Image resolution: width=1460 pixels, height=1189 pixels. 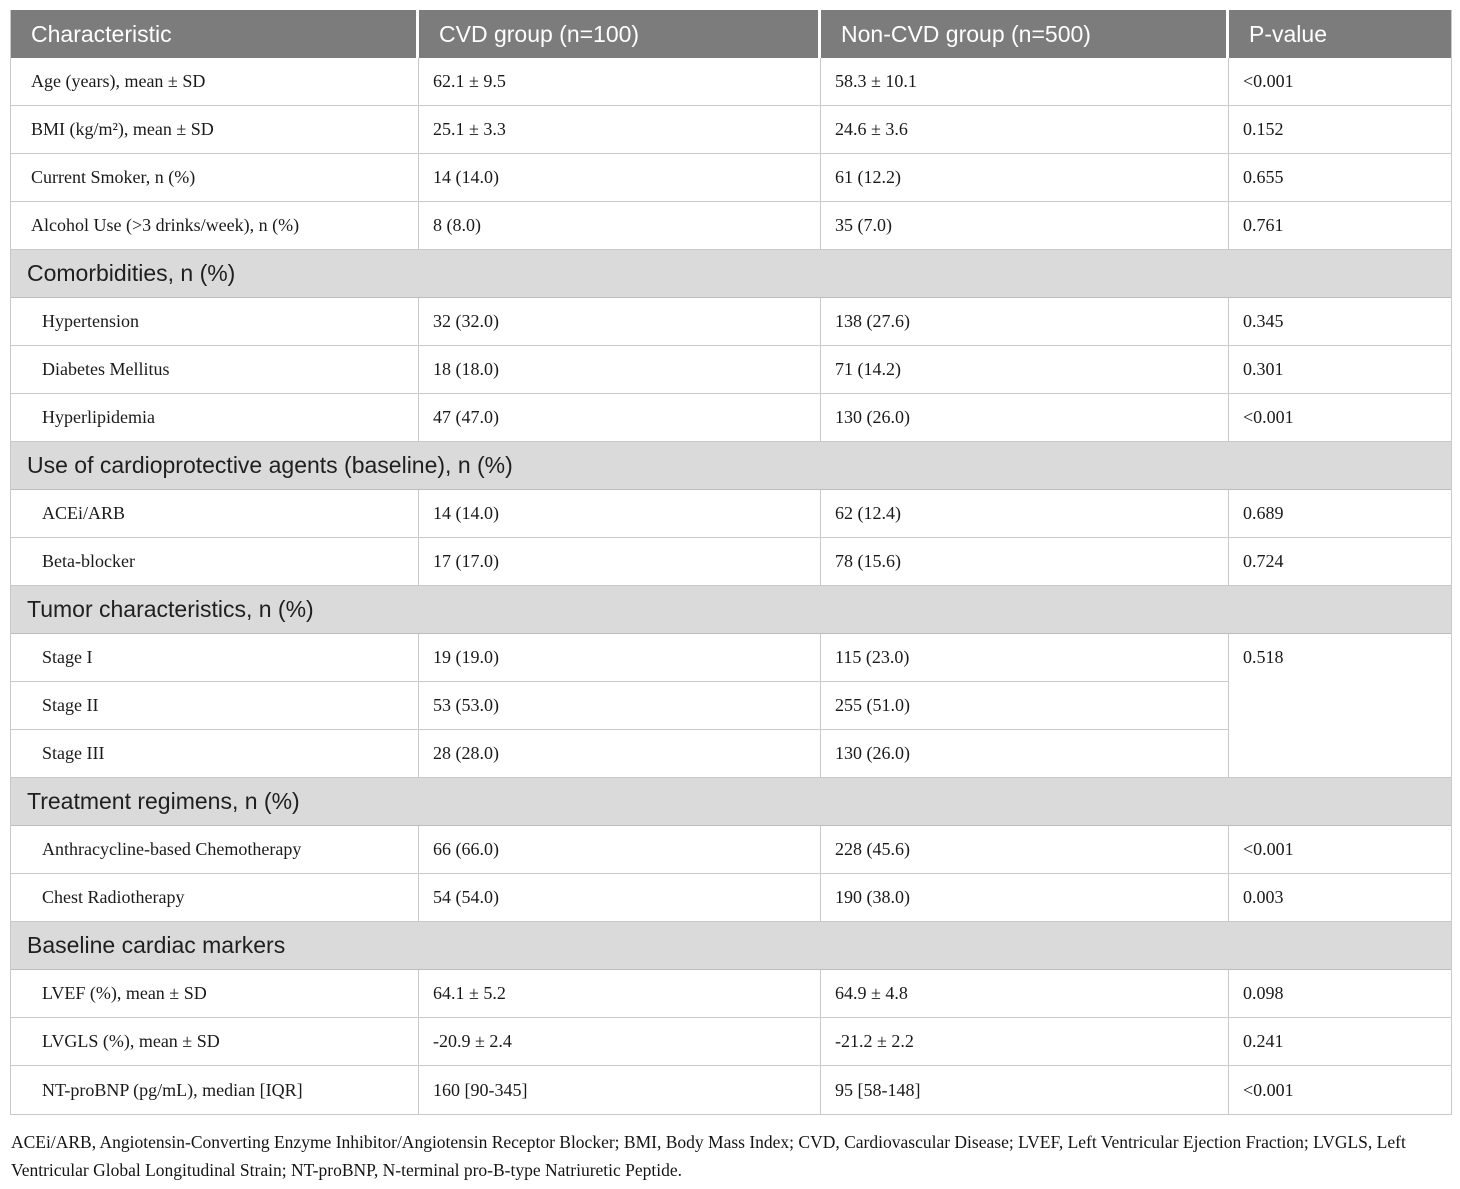 I want to click on col-header-characteristic: Characteristic, so click(x=215, y=34).